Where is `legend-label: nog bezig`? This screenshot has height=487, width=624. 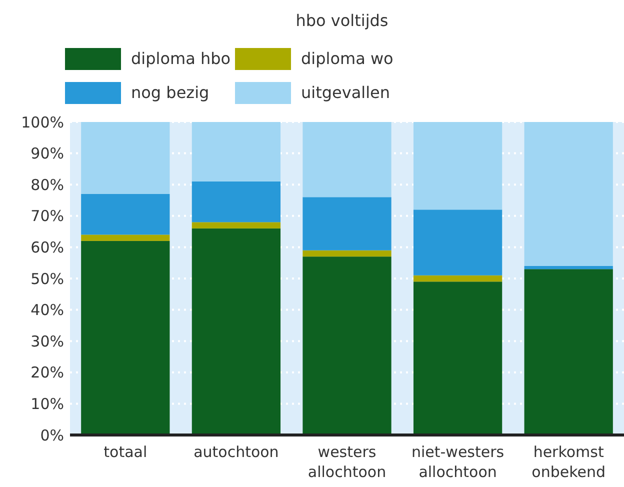
legend-label: nog bezig is located at coordinates (170, 92).